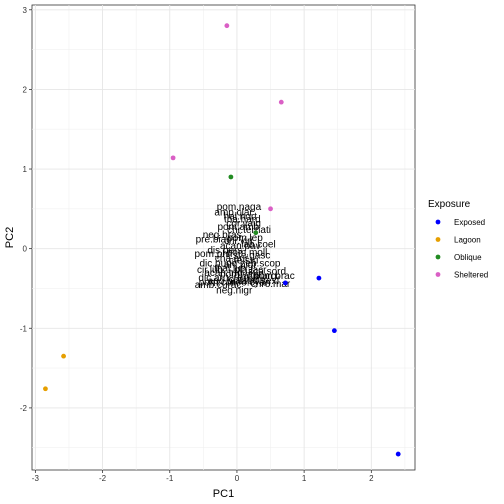 The height and width of the screenshot is (504, 504). What do you see at coordinates (10, 237) in the screenshot?
I see `y-axis-title: PC2` at bounding box center [10, 237].